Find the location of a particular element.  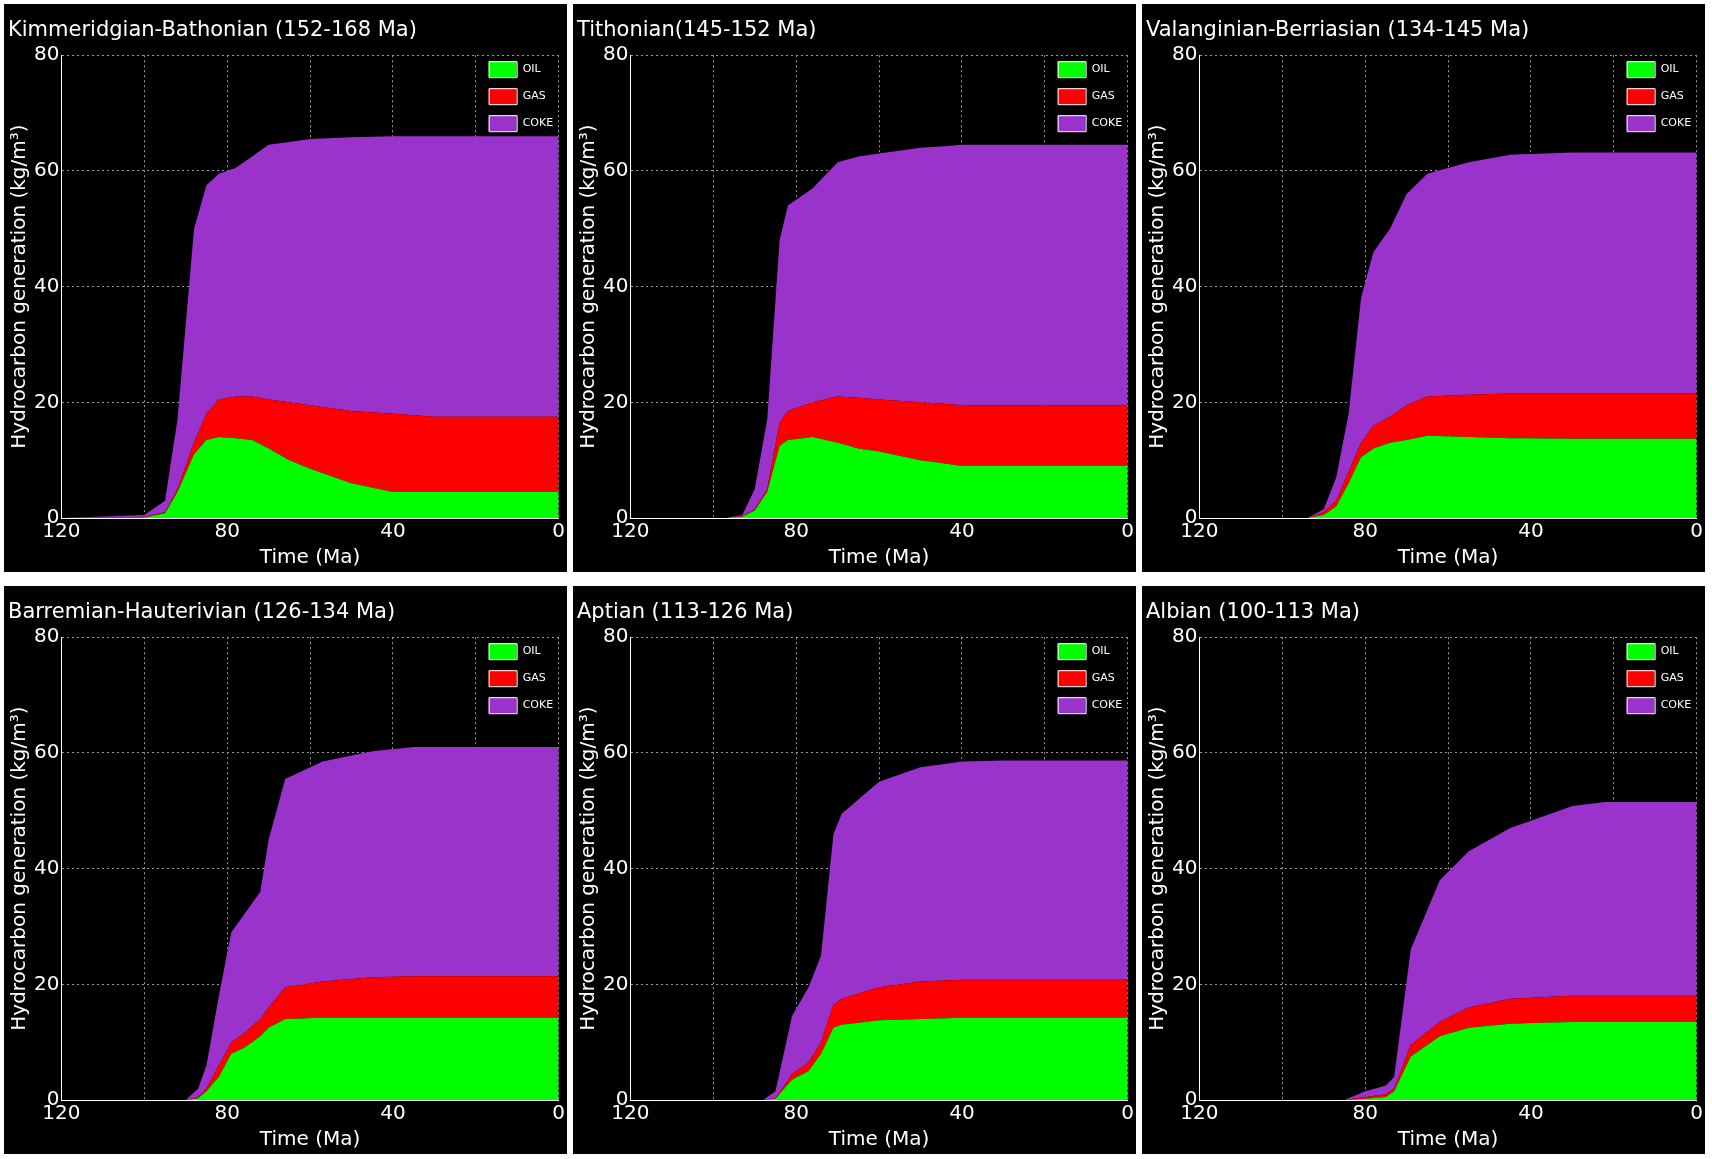

chart-title: Valanginian-Berriasian (134-145 Ma) is located at coordinates (1338, 29).